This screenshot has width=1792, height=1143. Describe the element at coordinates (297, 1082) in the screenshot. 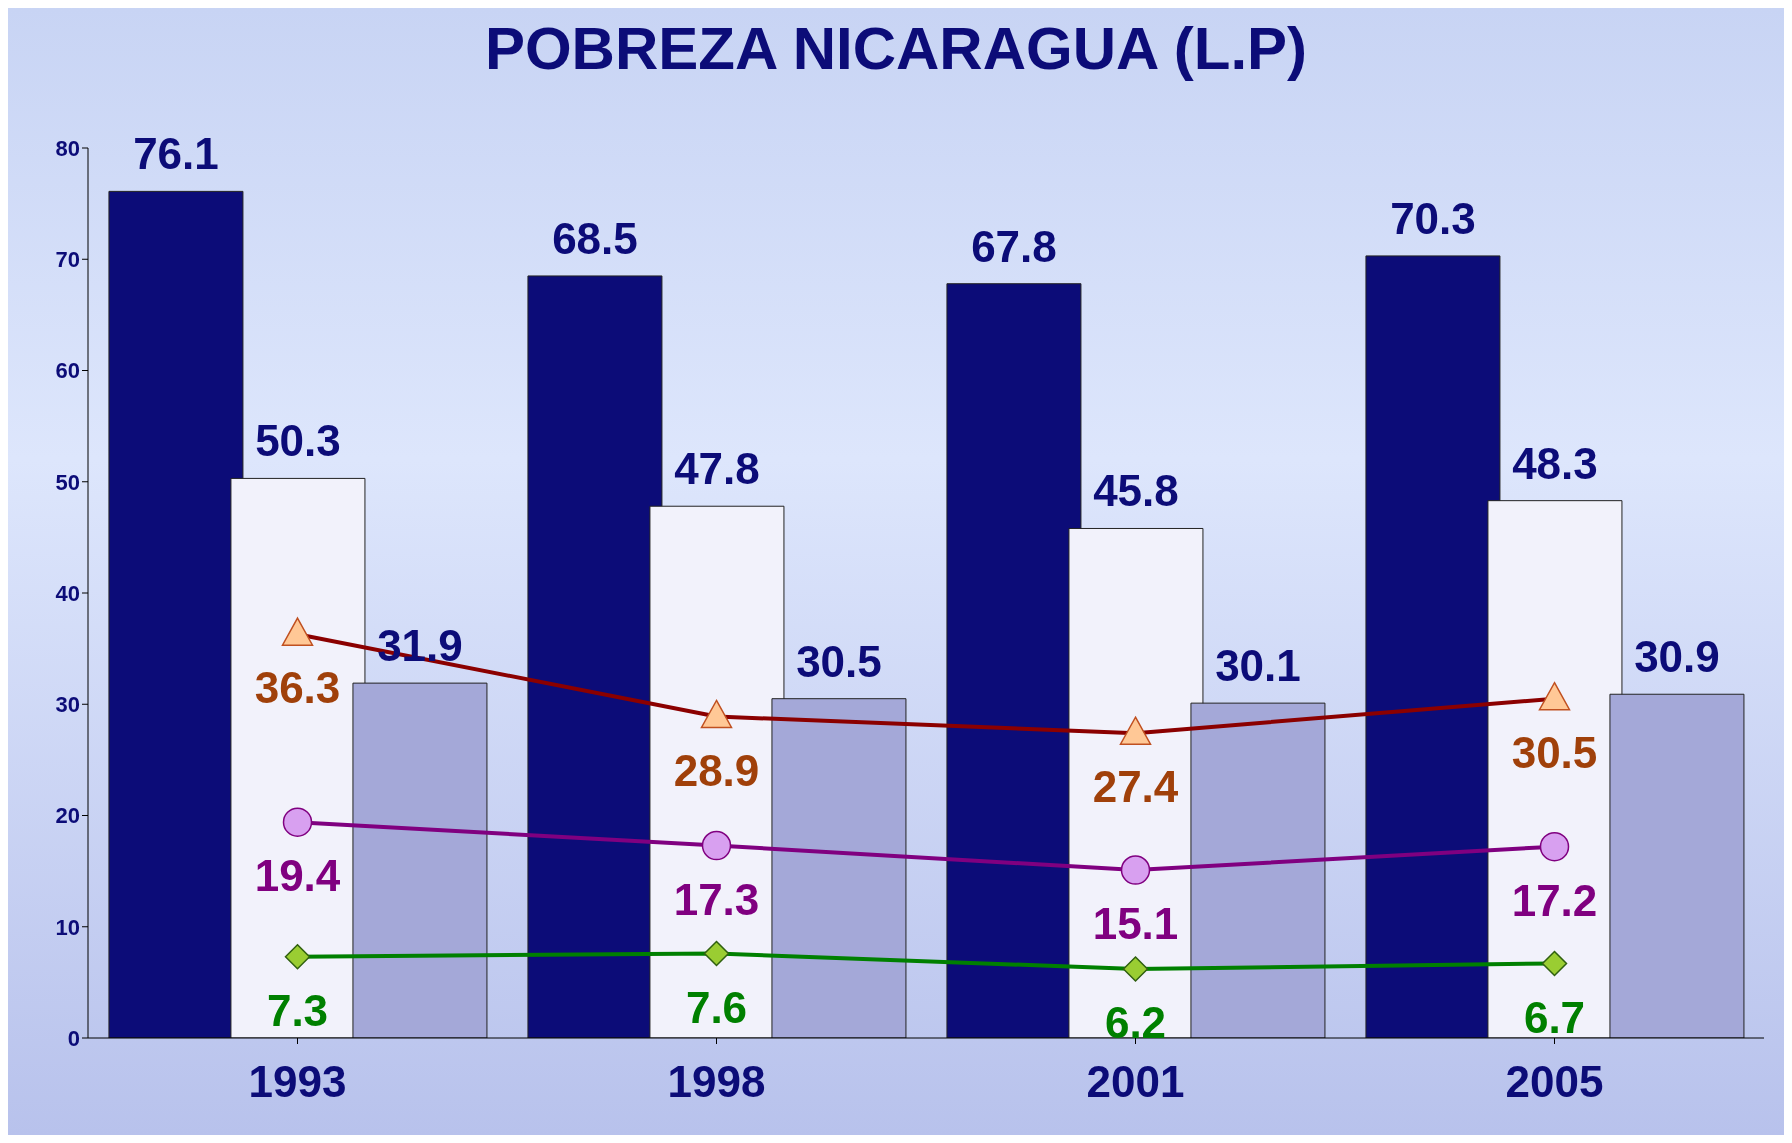

I see `x-tick-label: 1993` at that location.